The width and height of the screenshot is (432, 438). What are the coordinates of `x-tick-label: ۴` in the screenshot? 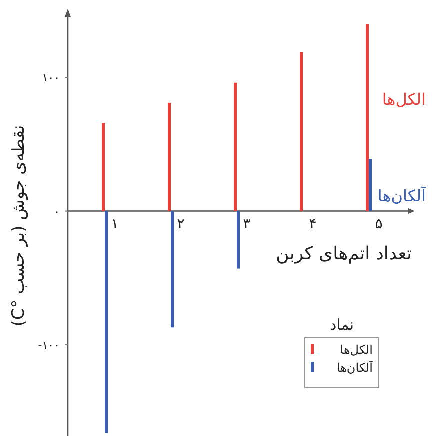 It's located at (313, 224).